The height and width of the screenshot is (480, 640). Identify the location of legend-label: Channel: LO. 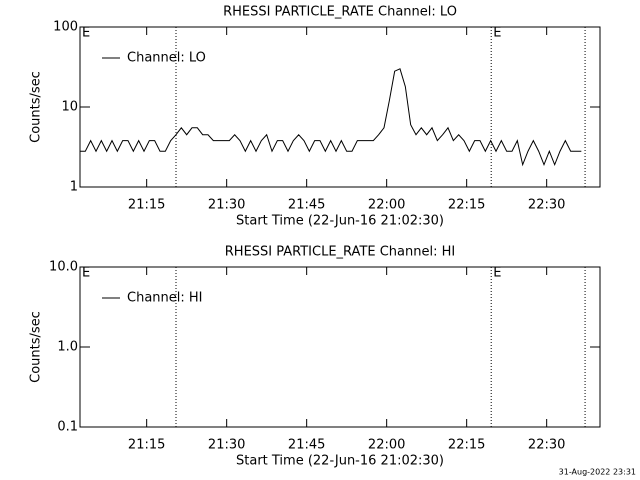
(166, 58).